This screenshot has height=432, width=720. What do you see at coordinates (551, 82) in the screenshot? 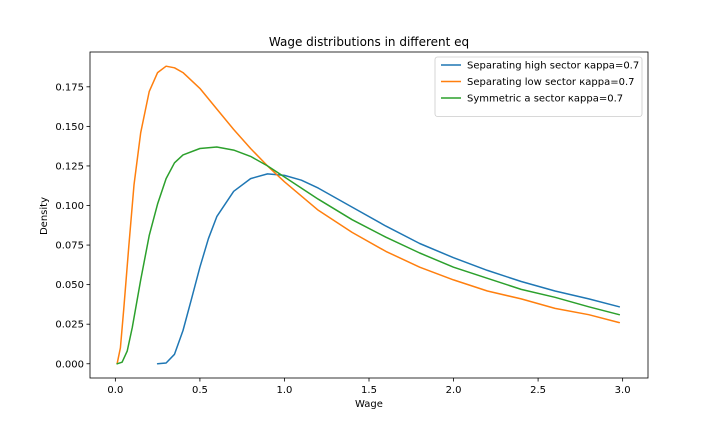
I see `legend-label-2: Separating low sector кappa=0.7` at bounding box center [551, 82].